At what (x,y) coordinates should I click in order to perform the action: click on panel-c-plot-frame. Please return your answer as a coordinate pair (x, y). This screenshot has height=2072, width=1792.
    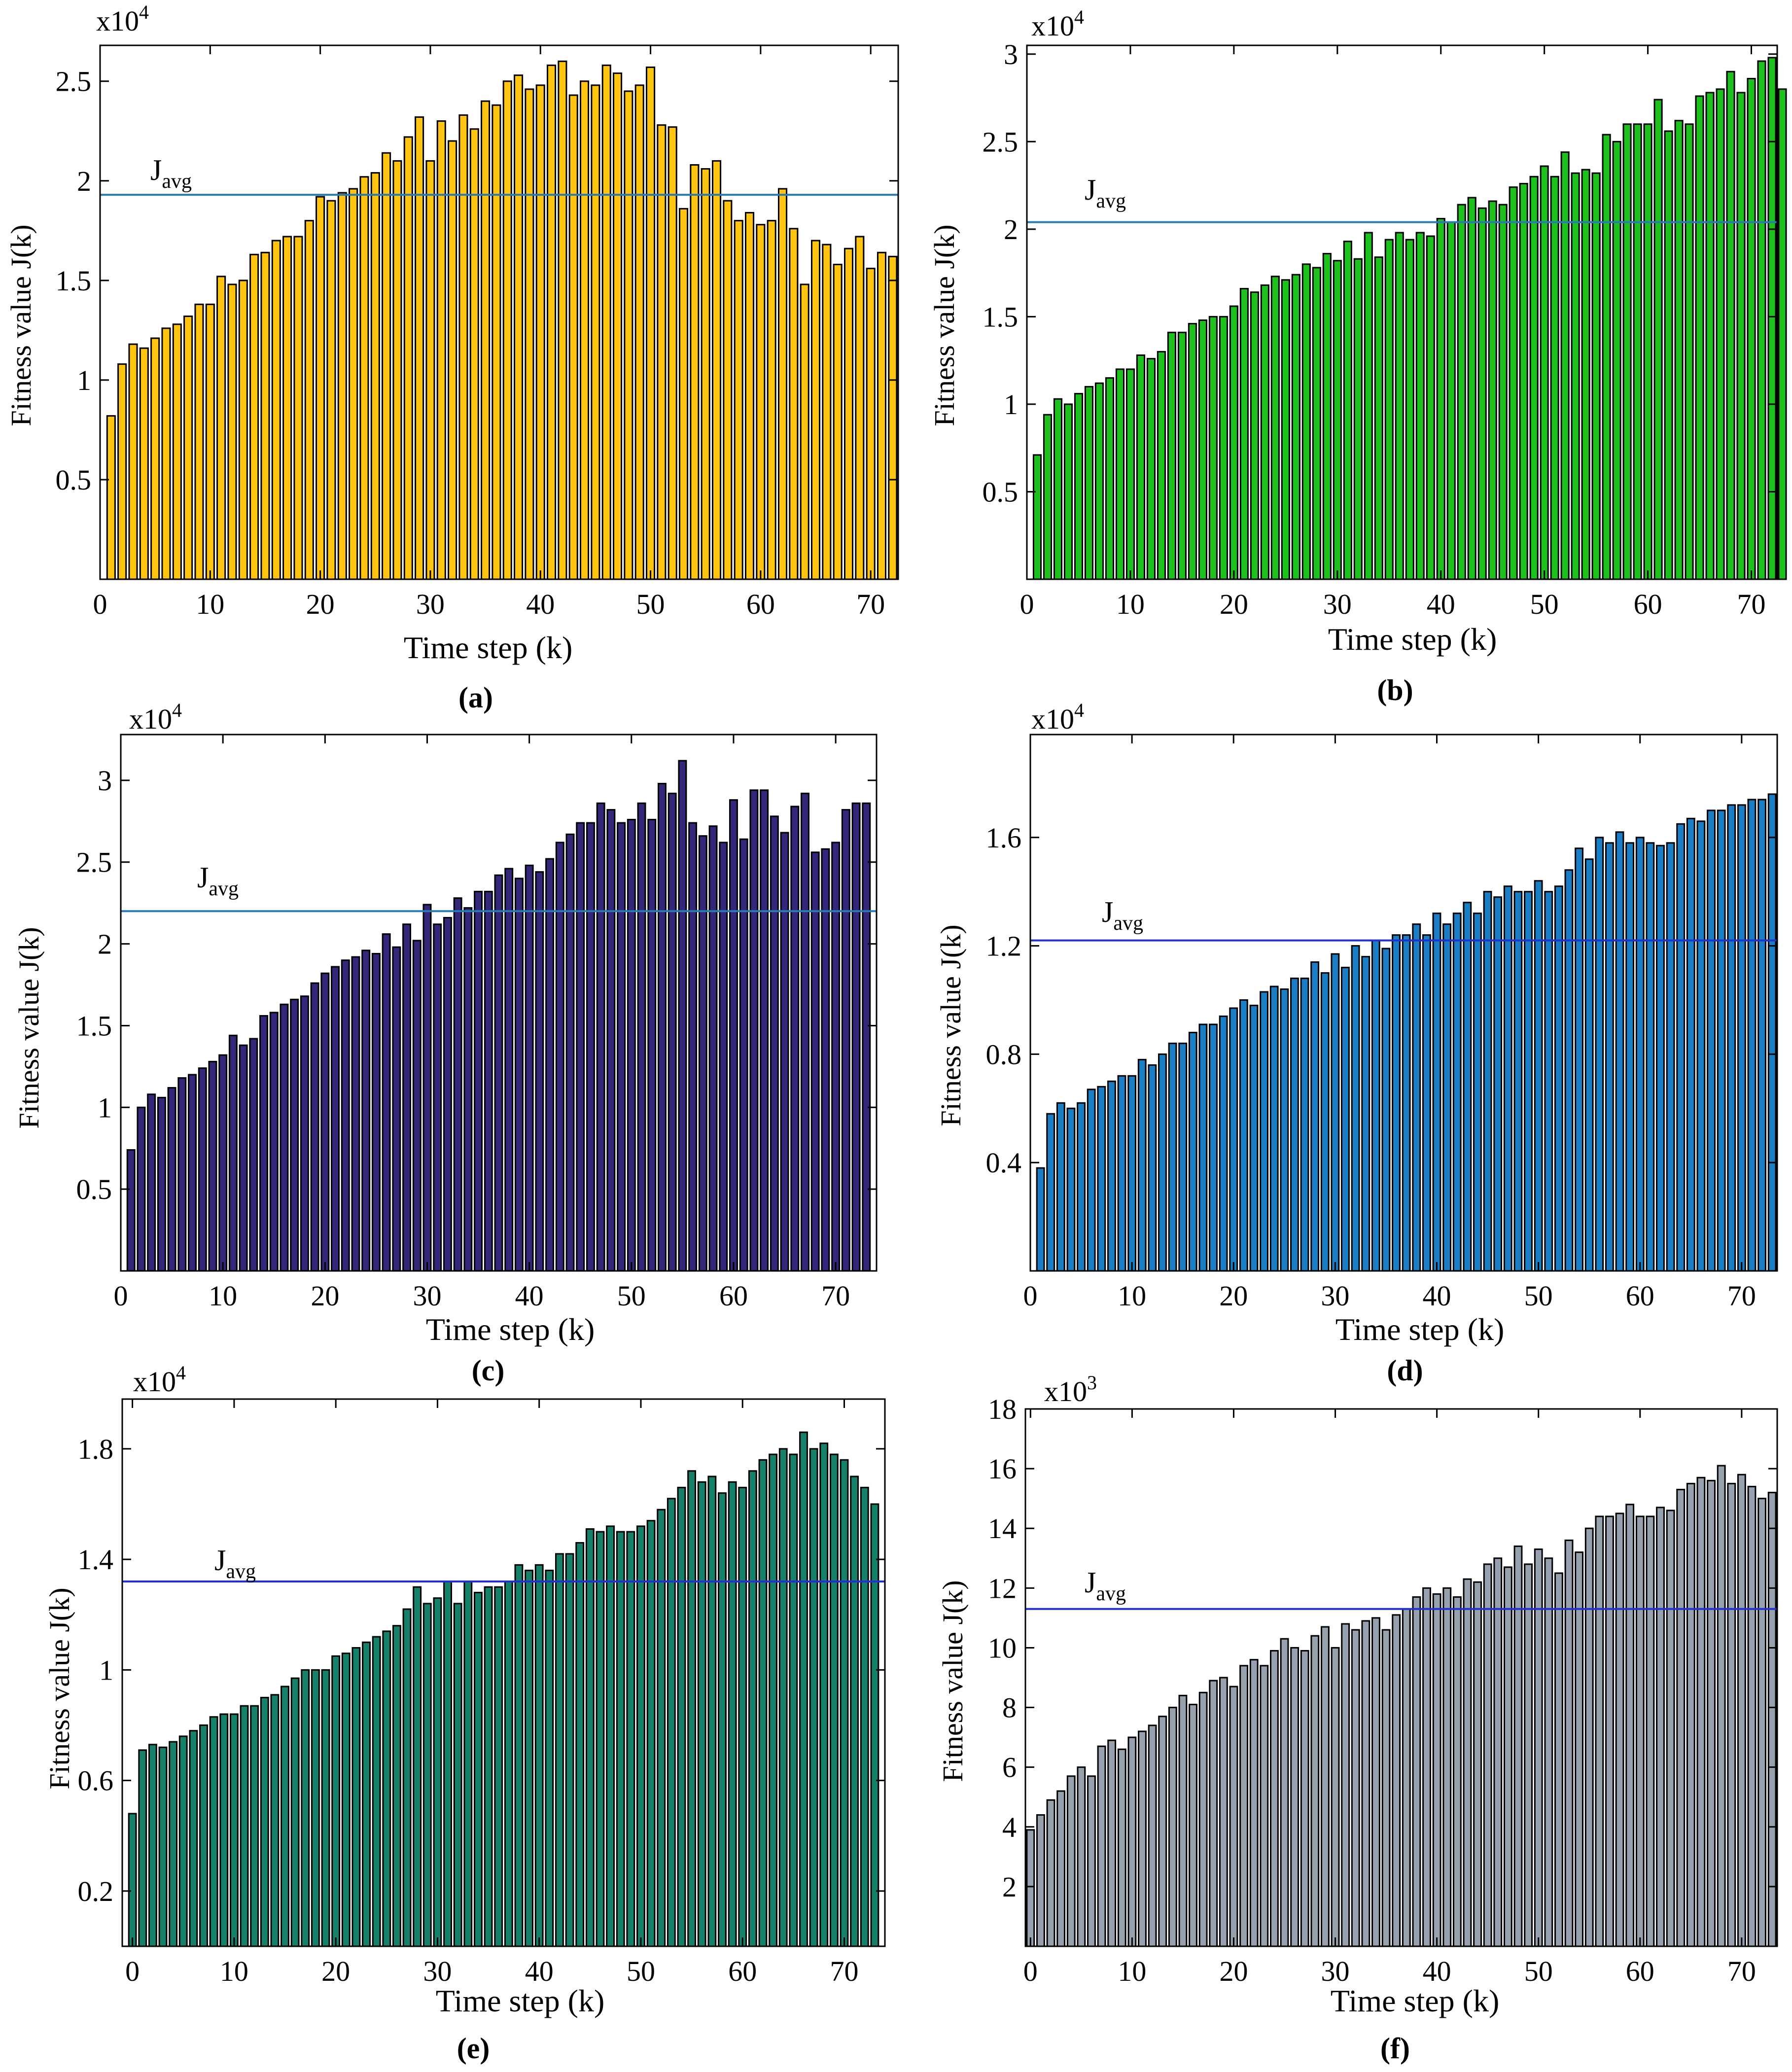
    Looking at the image, I should click on (499, 1003).